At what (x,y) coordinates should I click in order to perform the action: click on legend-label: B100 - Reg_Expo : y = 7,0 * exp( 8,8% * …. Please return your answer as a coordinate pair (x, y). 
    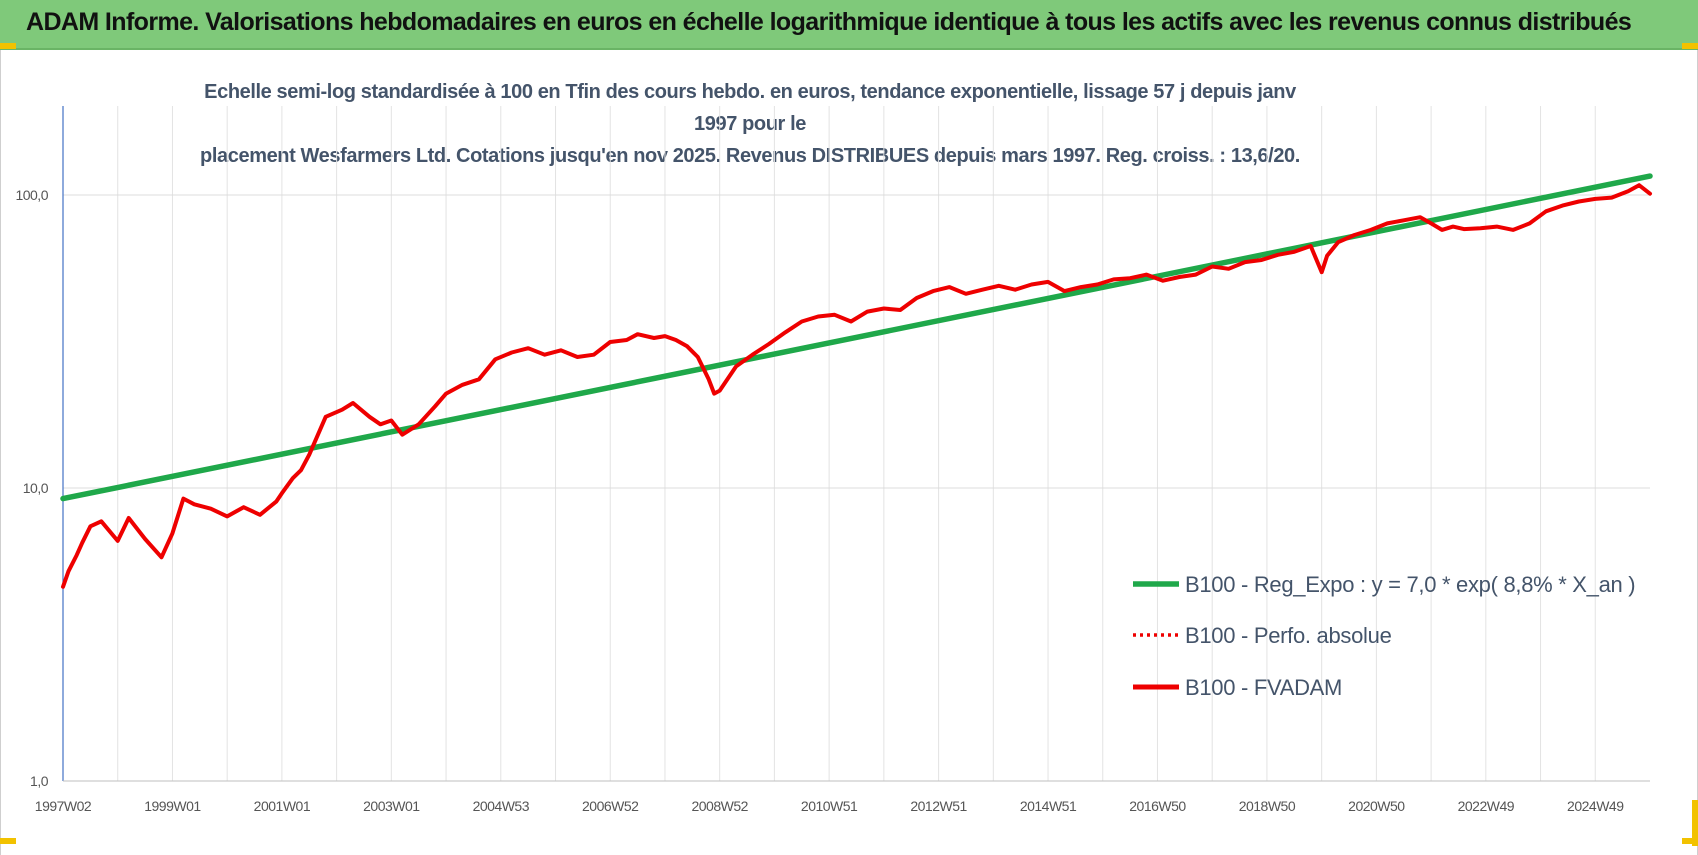
    Looking at the image, I should click on (1410, 584).